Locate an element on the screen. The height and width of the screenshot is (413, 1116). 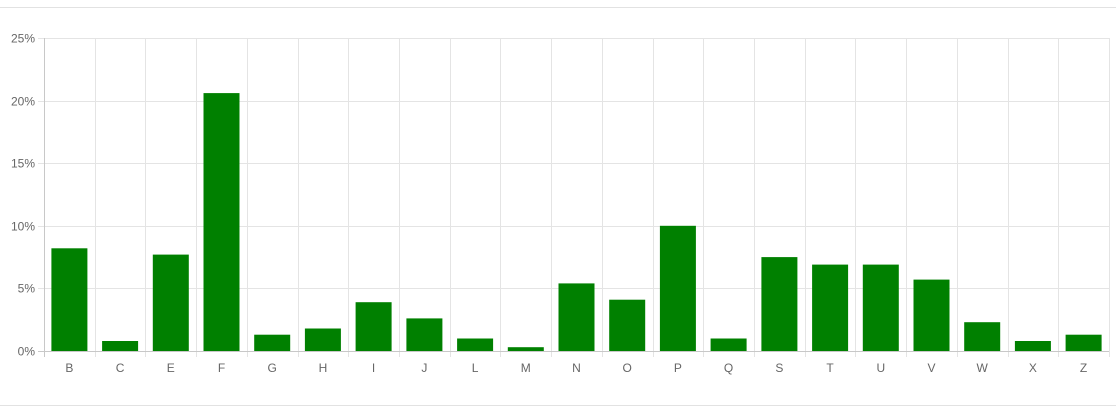
y-tick-label: 25% is located at coordinates (23, 39).